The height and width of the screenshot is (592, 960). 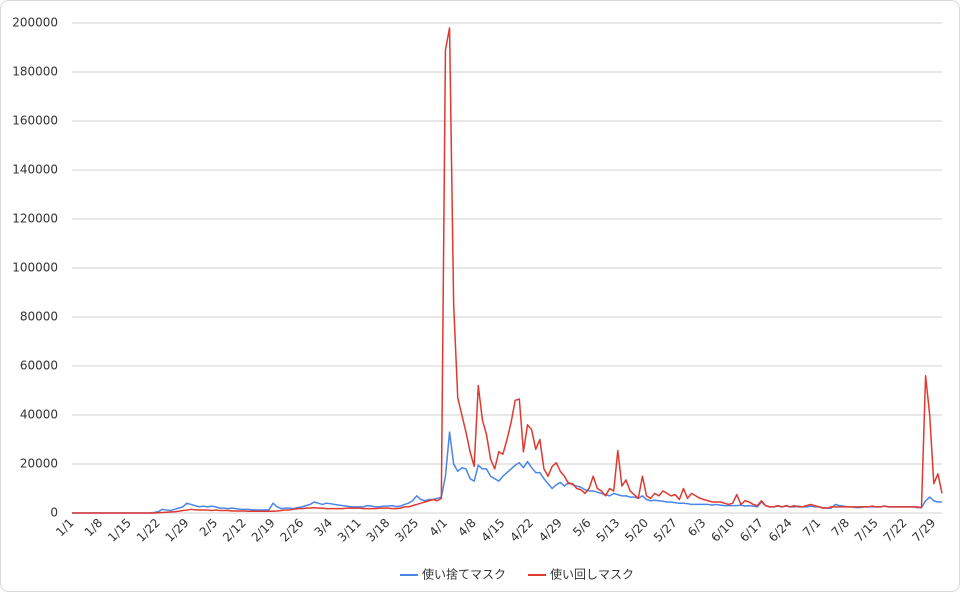 What do you see at coordinates (35, 72) in the screenshot?
I see `y-tick-label: 180000` at bounding box center [35, 72].